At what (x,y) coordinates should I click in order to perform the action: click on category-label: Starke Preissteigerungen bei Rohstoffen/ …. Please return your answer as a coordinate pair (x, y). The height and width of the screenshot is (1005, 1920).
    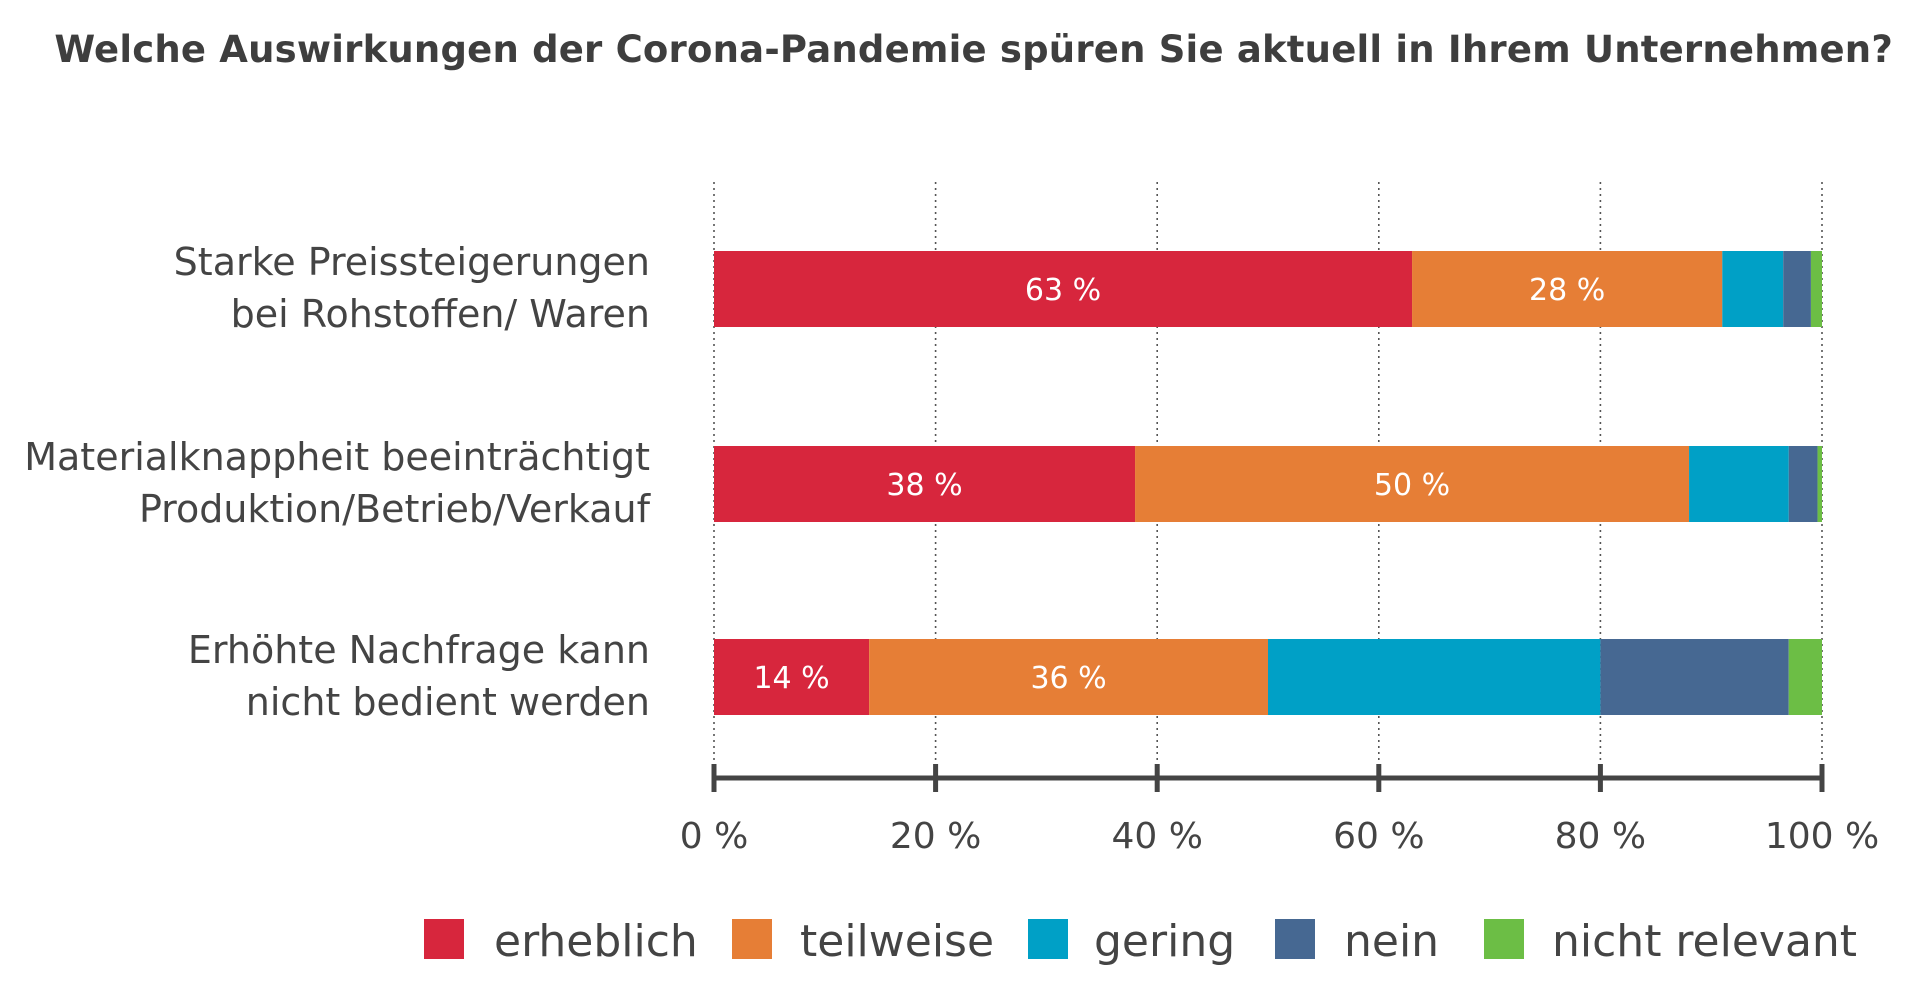
    Looking at the image, I should click on (412, 288).